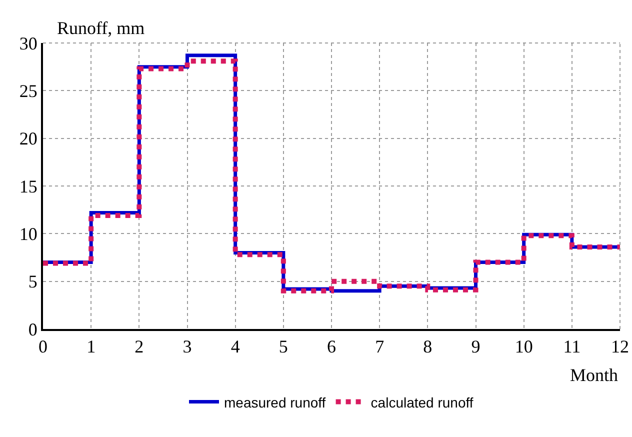 Image resolution: width=632 pixels, height=437 pixels. Describe the element at coordinates (594, 375) in the screenshot. I see `x-axis-title: Month` at that location.